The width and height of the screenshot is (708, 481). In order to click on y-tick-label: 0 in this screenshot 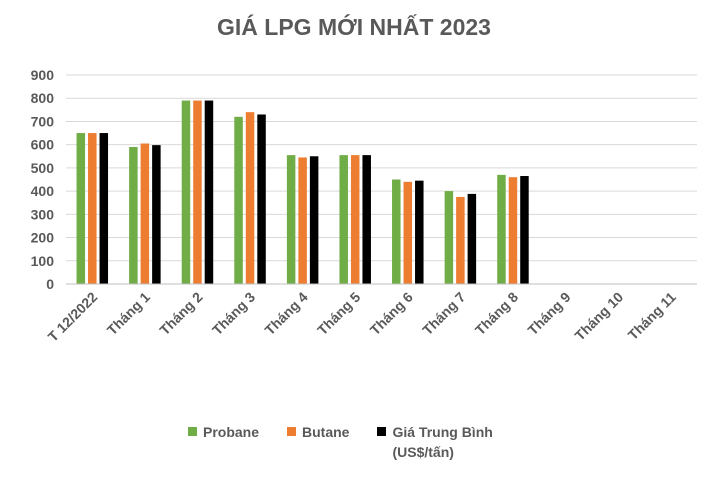, I will do `click(50, 284)`.